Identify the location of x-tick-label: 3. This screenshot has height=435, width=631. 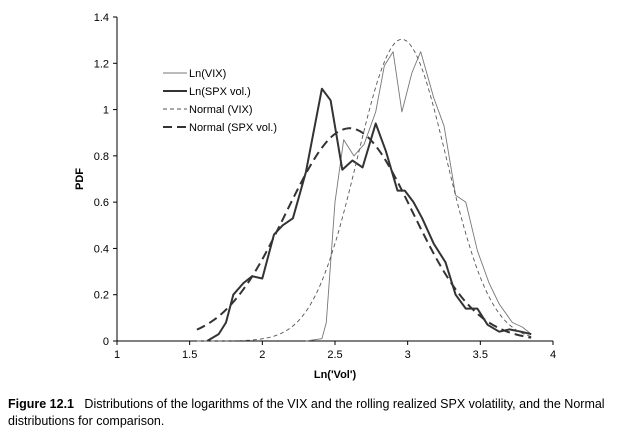
(408, 355).